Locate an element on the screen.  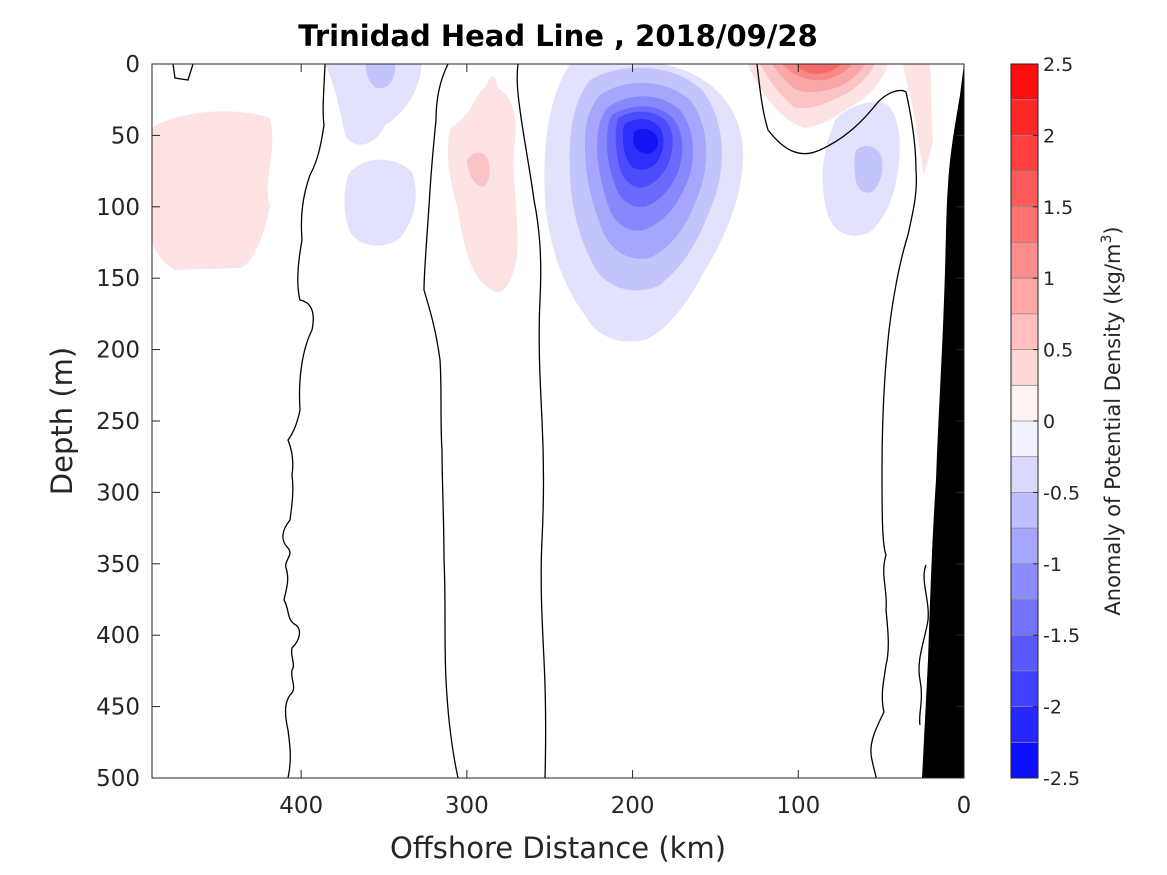
anomaly-patch-offshore-positive is located at coordinates (212, 191).